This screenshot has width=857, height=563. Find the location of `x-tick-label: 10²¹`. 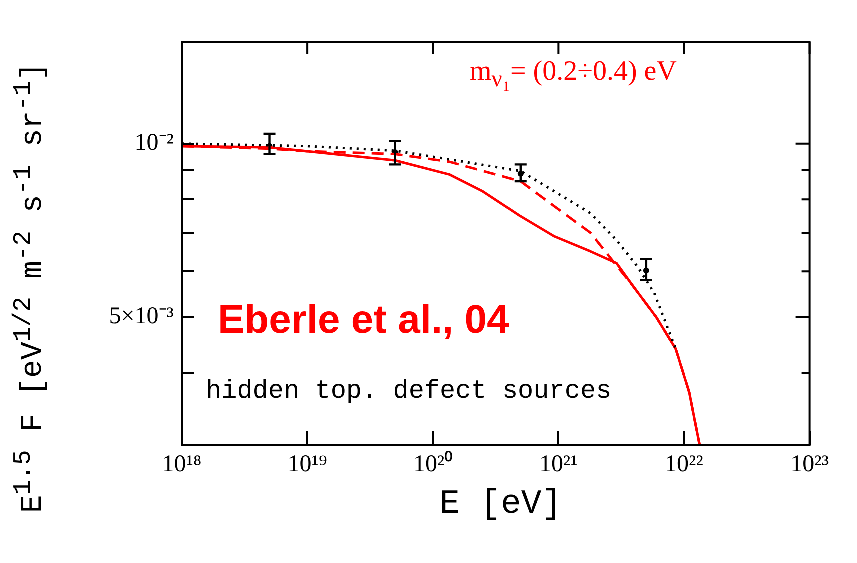

x-tick-label: 10²¹ is located at coordinates (558, 465).